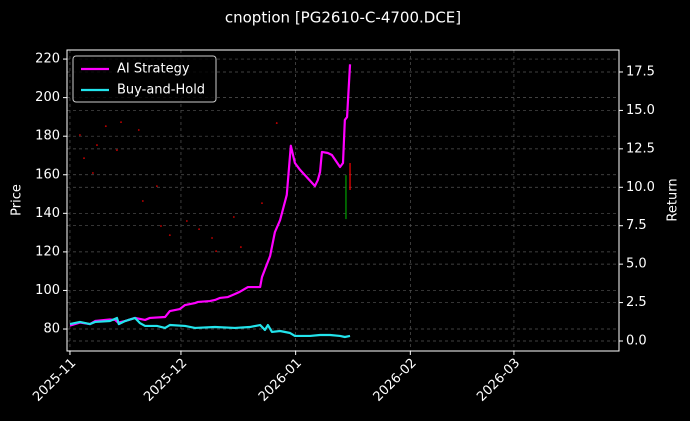  I want to click on y-tick-label: 180, so click(47, 136).